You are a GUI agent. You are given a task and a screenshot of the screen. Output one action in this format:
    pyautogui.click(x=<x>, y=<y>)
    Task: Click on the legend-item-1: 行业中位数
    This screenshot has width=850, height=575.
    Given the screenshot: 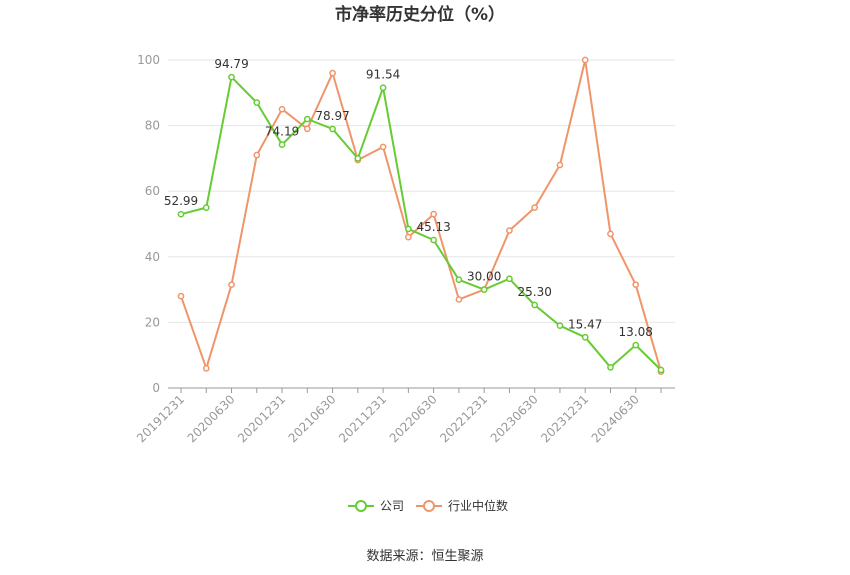 What is the action you would take?
    pyautogui.click(x=462, y=505)
    